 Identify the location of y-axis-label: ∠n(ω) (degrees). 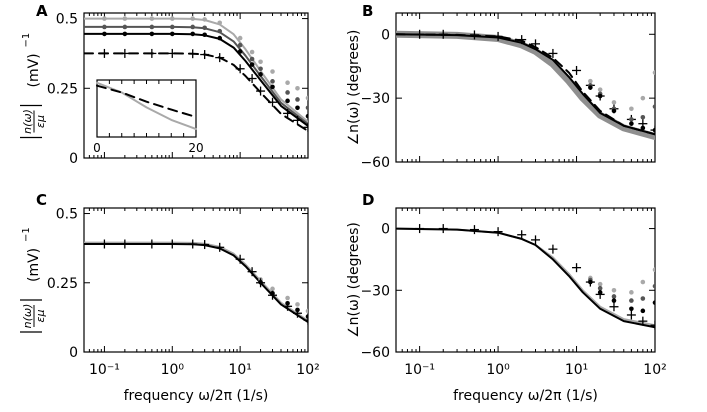
(354, 280).